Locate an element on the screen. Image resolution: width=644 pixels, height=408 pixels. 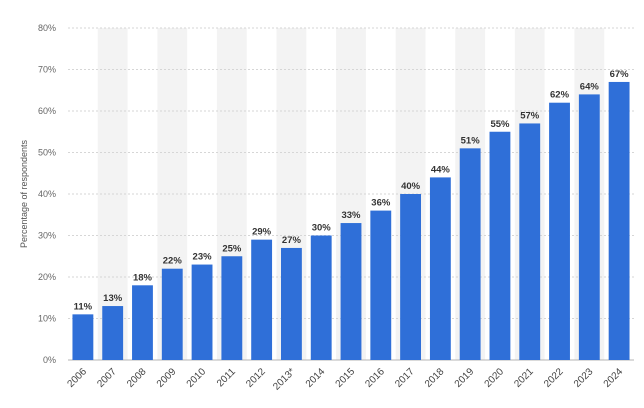
x-tick-label: 2007 is located at coordinates (107, 378).